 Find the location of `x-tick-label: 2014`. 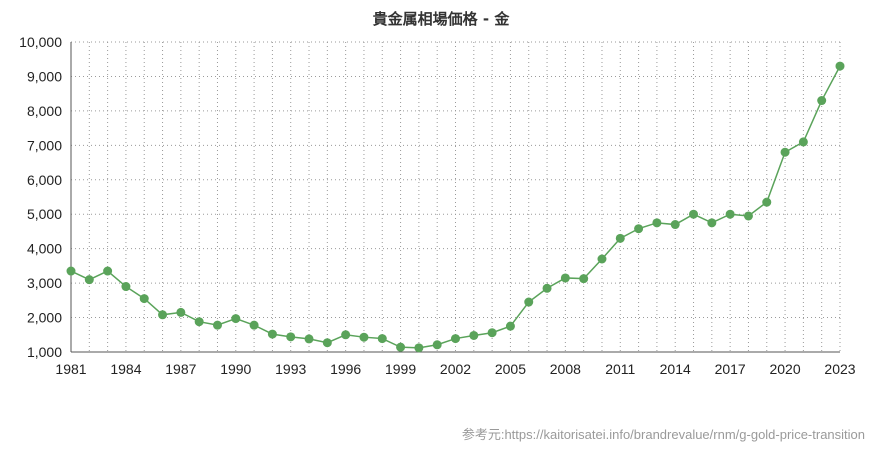

x-tick-label: 2014 is located at coordinates (675, 369).